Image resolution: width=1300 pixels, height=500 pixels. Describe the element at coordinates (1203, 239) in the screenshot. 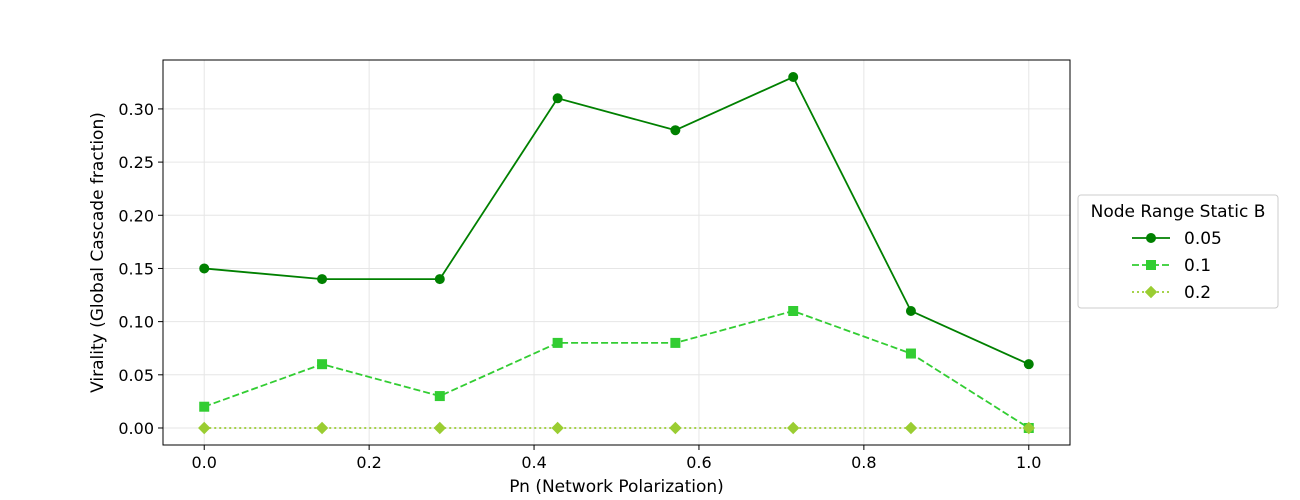

I see `legend-label: 0.05` at that location.